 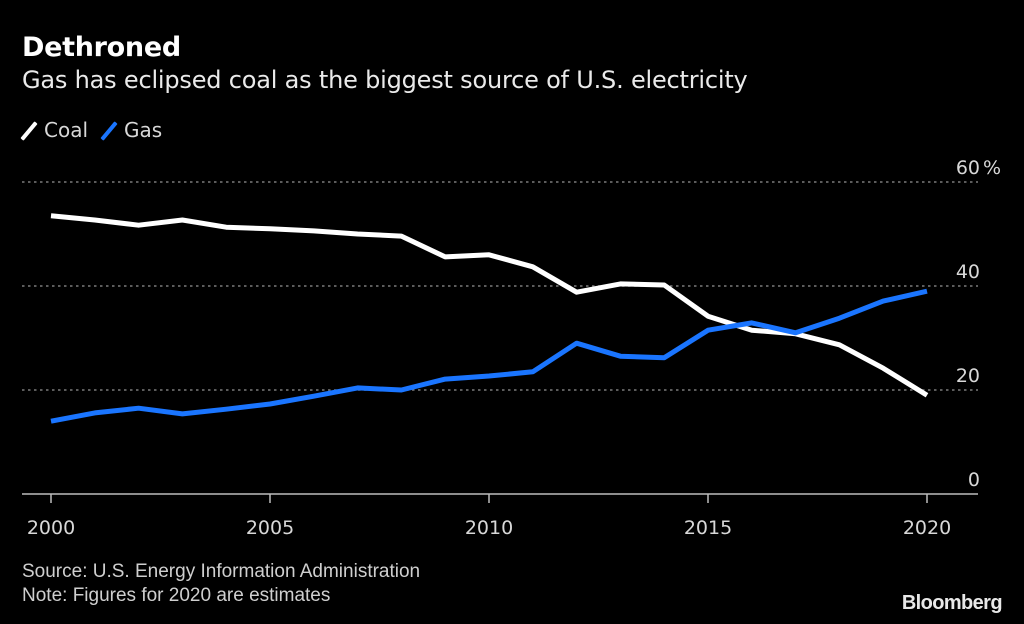 I want to click on legend-item-coal: Coal, so click(x=55, y=130).